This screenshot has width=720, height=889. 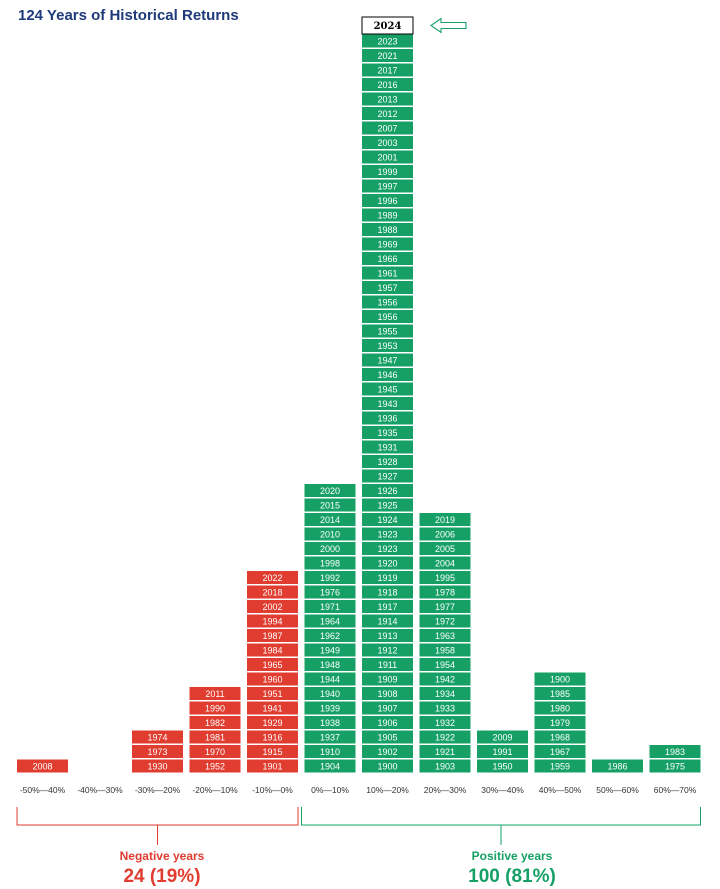 I want to click on year-label: 1948, so click(x=330, y=665).